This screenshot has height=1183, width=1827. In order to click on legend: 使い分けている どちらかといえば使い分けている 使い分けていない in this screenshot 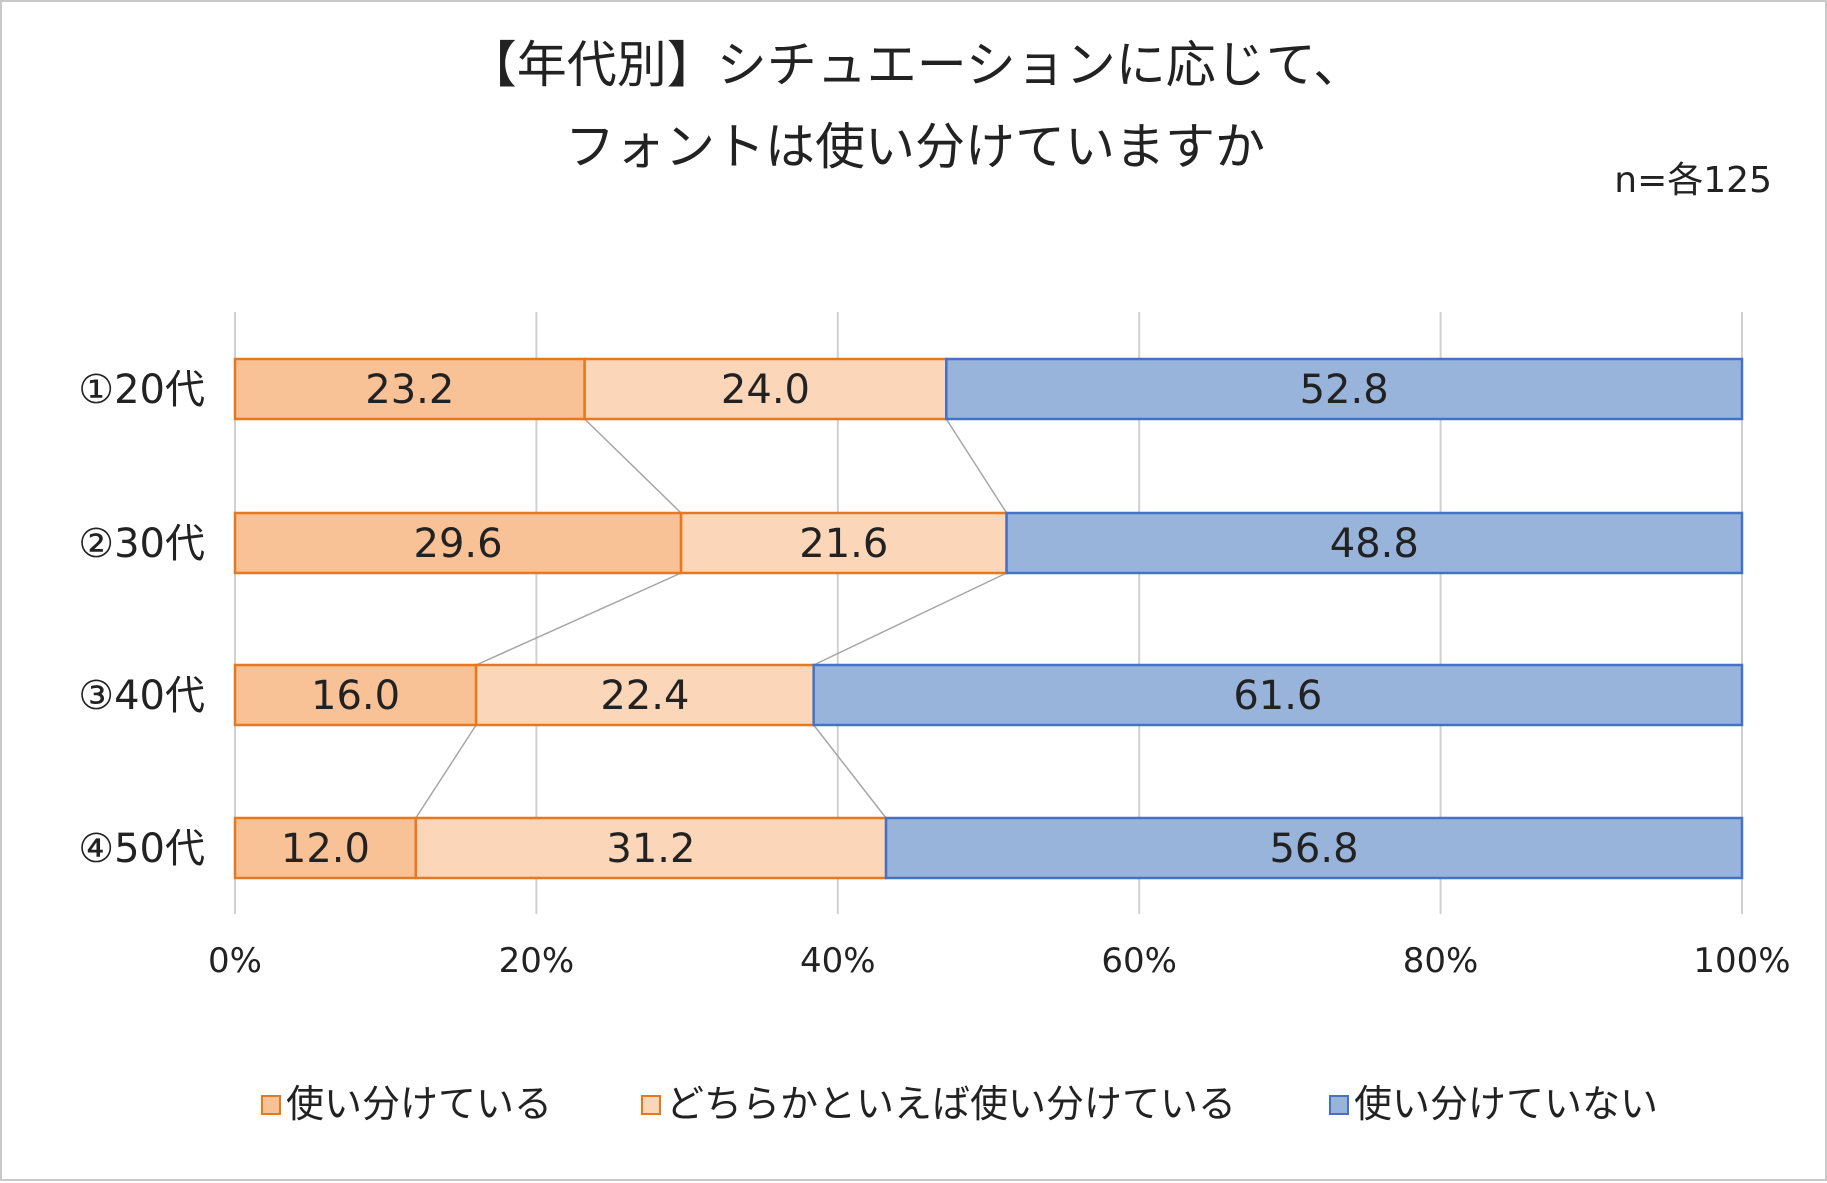, I will do `click(959, 1104)`.